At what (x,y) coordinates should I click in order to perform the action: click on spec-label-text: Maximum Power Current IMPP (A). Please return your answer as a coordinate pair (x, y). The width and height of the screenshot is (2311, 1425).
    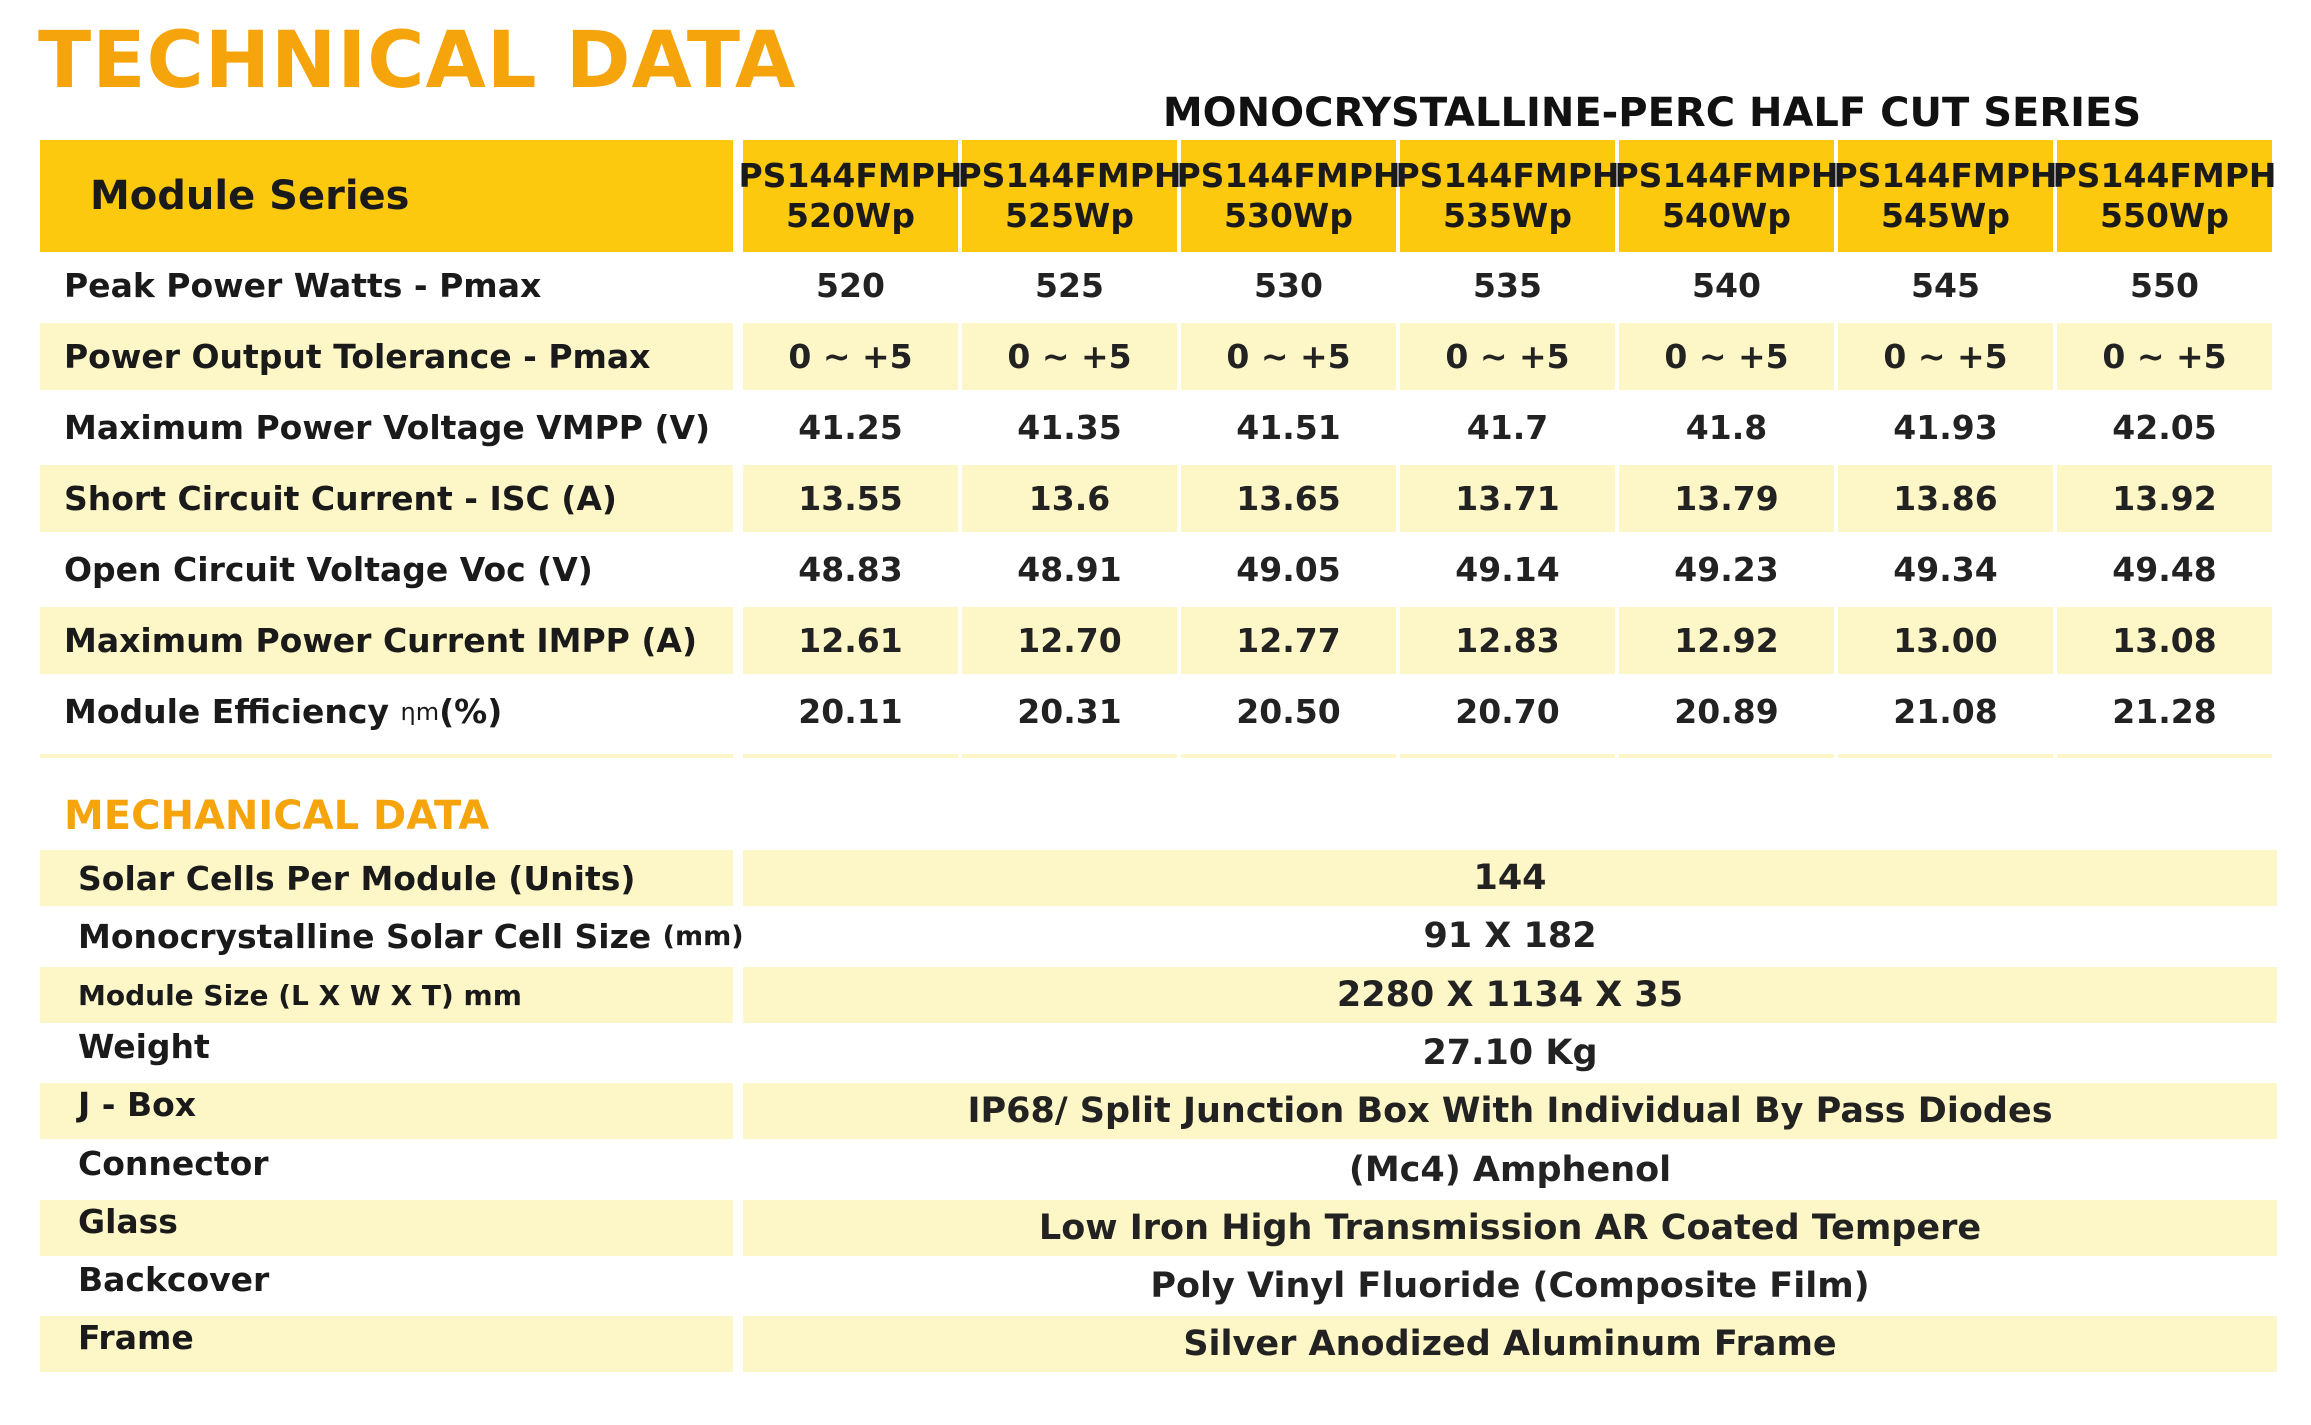
    Looking at the image, I should click on (381, 640).